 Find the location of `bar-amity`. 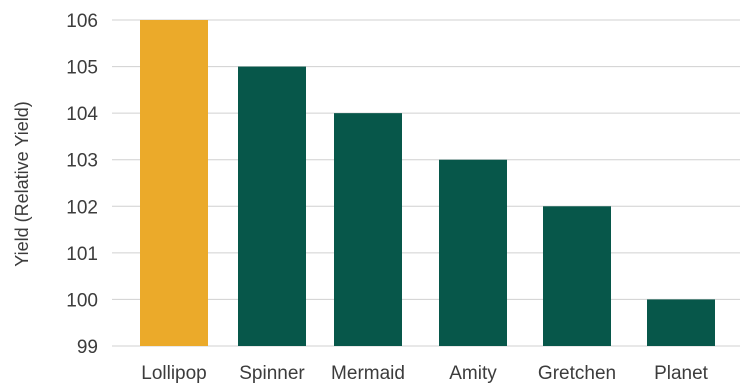

bar-amity is located at coordinates (473, 252).